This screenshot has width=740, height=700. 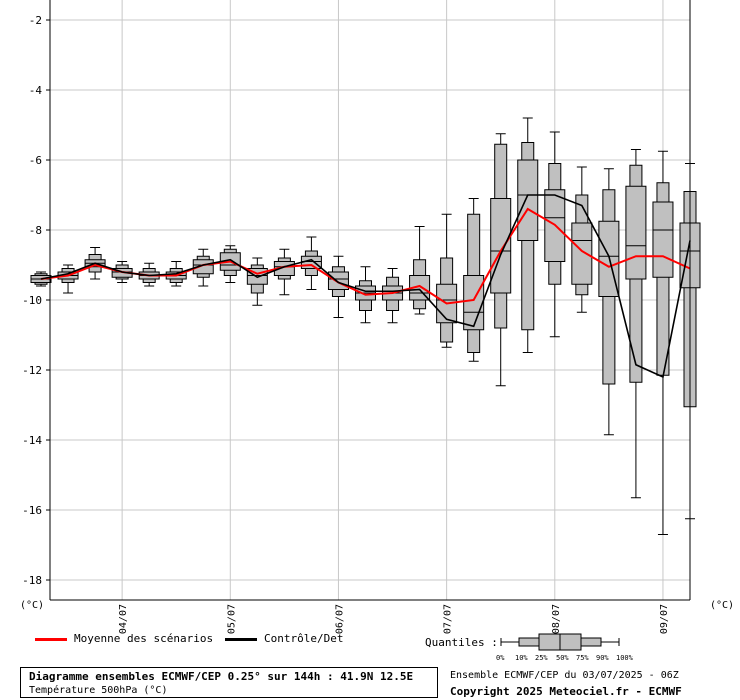 What do you see at coordinates (123, 619) in the screenshot?
I see `x-tick-label: 04/07` at bounding box center [123, 619].